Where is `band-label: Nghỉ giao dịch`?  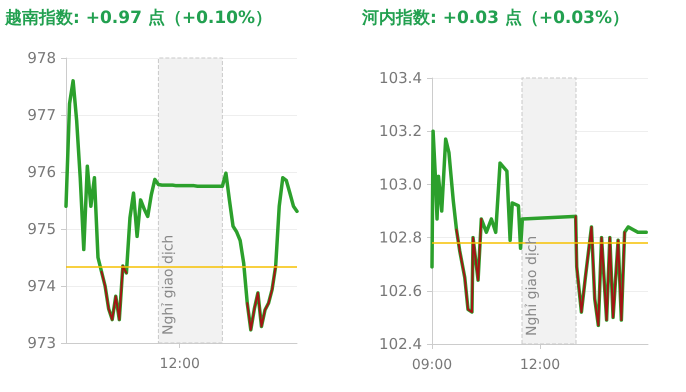
band-label: Nghỉ giao dịch is located at coordinates (532, 286).